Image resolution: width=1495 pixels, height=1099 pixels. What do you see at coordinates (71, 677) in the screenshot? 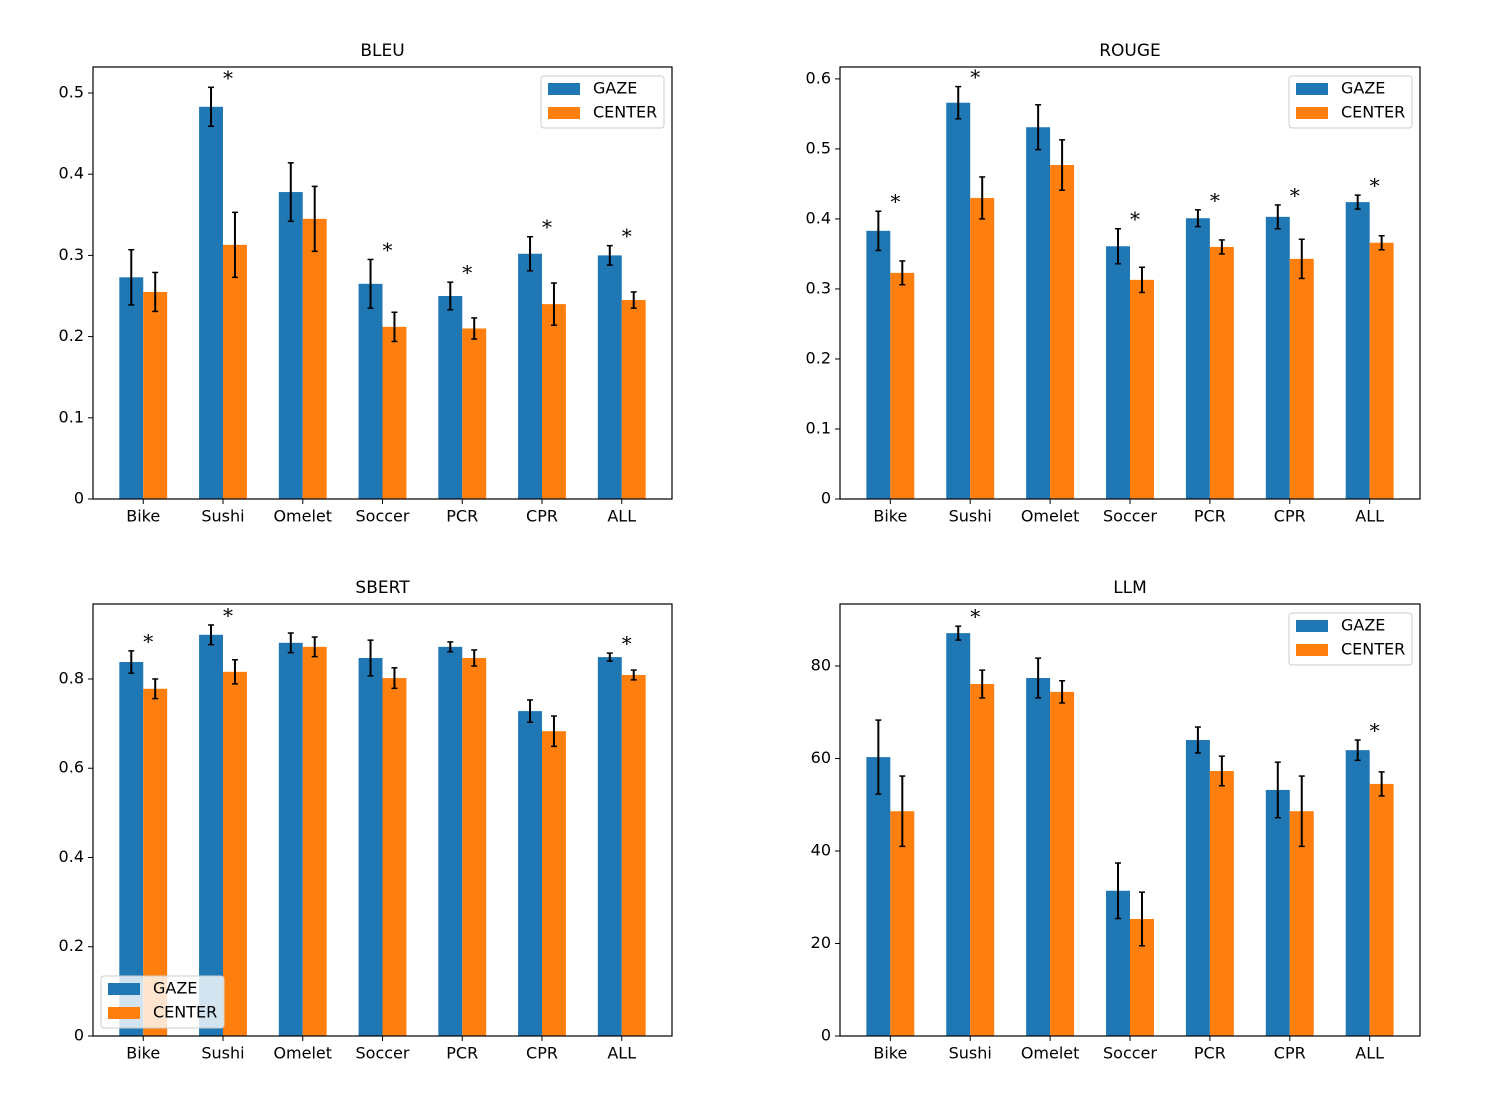
I see `y-tick-label: 0.8` at bounding box center [71, 677].